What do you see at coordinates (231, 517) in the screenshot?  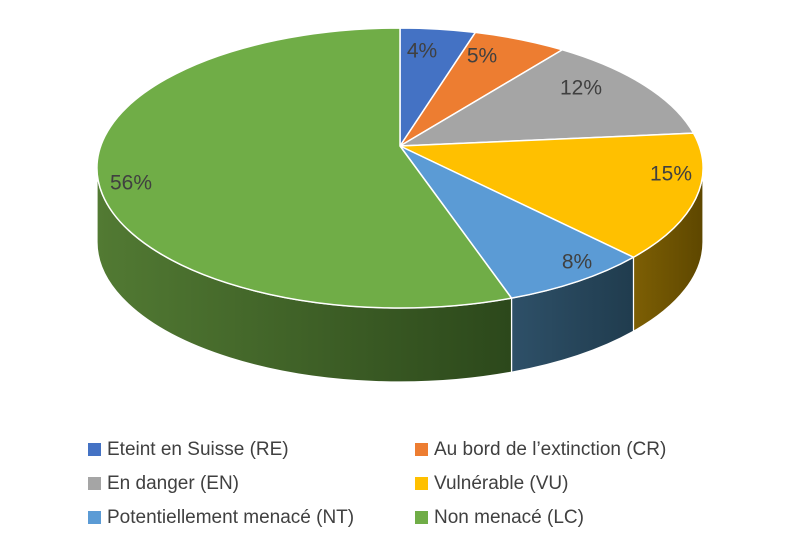 I see `legend-label-nt: Potentiellement menacé (NT)` at bounding box center [231, 517].